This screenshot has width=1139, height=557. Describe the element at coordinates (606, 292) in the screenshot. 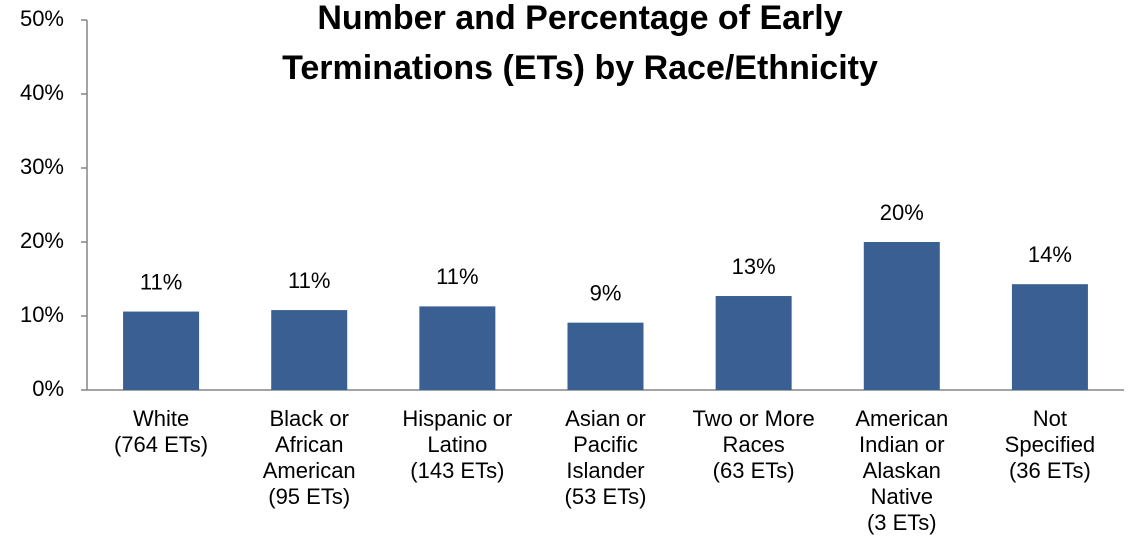

I see `data-label: 9%` at that location.